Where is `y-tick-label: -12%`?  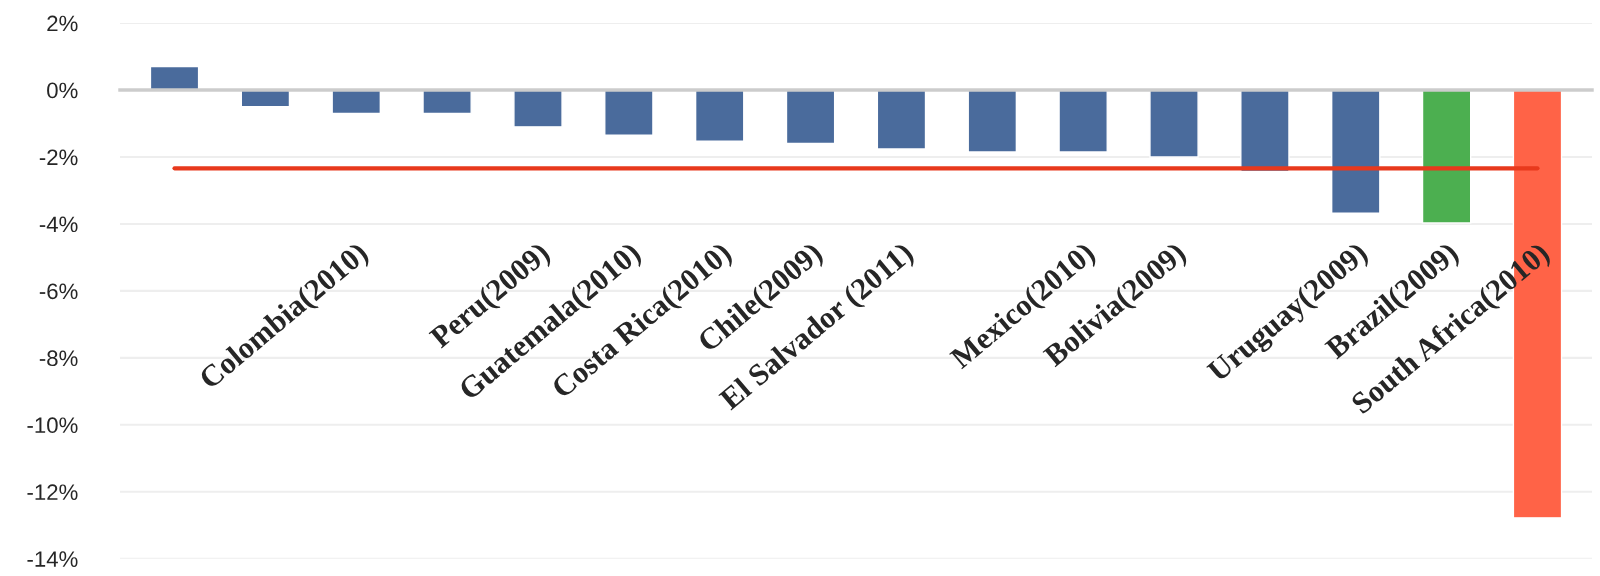
y-tick-label: -12% is located at coordinates (52, 492).